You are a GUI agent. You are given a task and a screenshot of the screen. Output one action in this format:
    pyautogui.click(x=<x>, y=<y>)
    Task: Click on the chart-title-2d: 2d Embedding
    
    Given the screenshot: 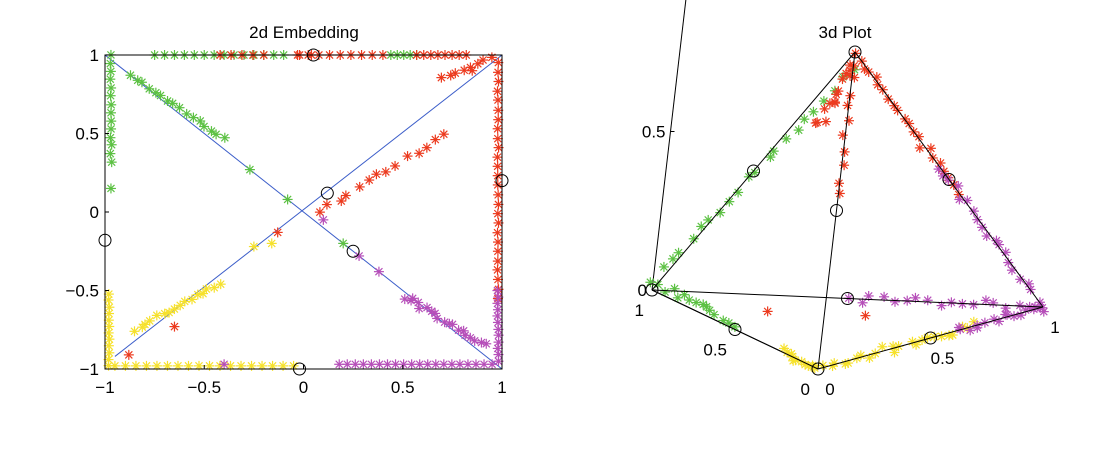 What is the action you would take?
    pyautogui.click(x=304, y=32)
    